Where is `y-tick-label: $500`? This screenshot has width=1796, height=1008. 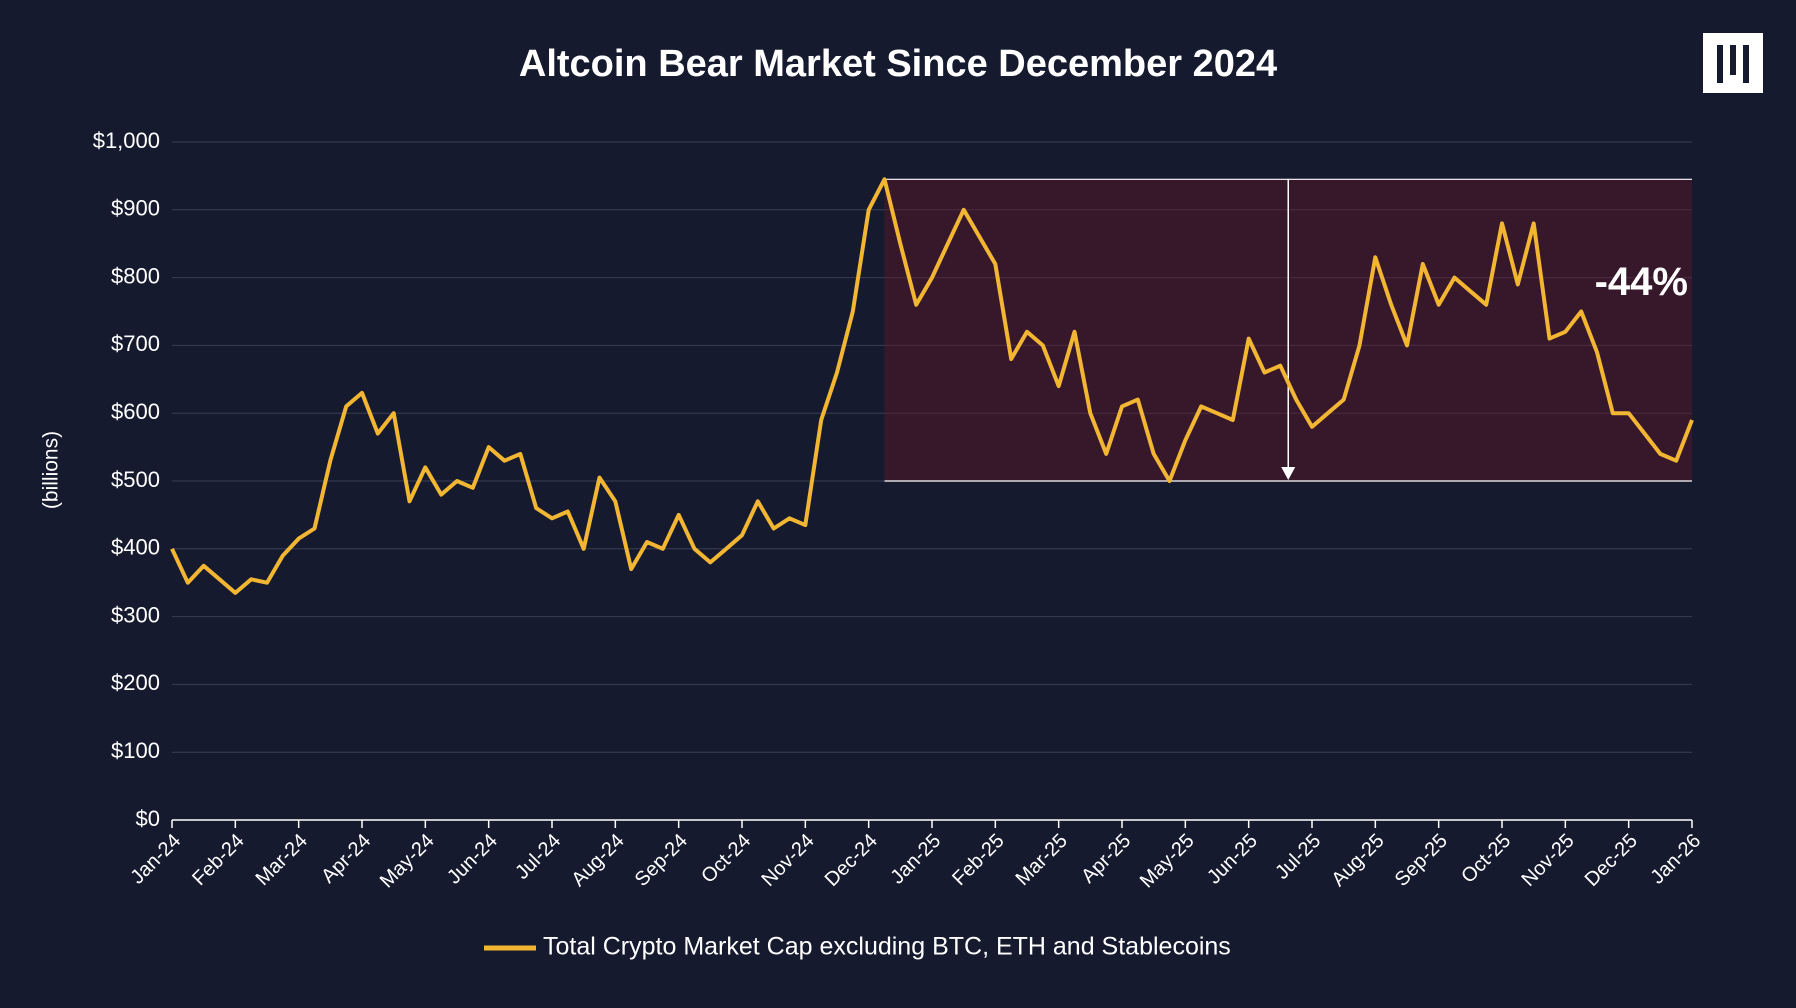
y-tick-label: $500 is located at coordinates (135, 479).